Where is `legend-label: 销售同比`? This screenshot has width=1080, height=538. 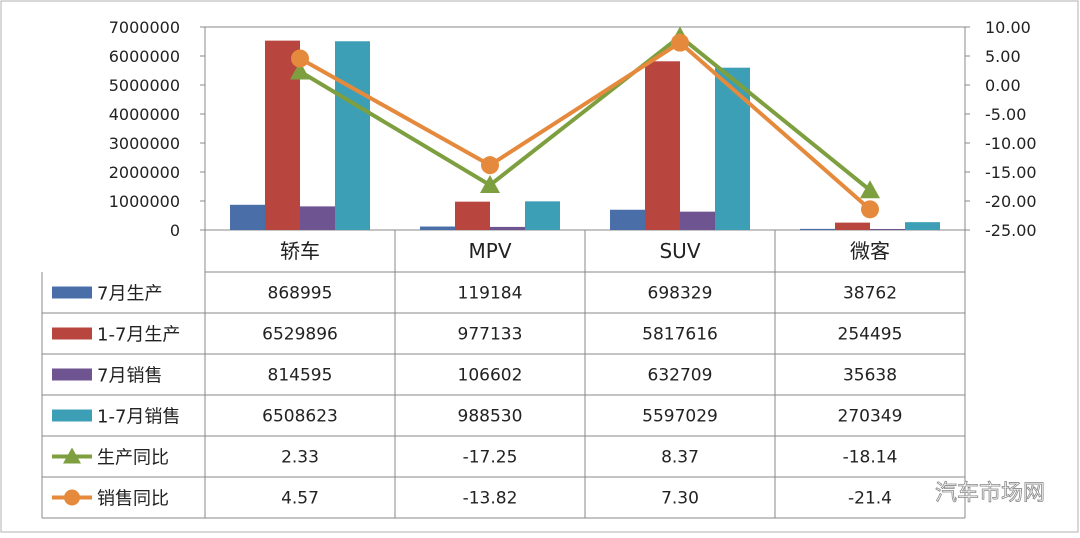 legend-label: 销售同比 is located at coordinates (133, 499).